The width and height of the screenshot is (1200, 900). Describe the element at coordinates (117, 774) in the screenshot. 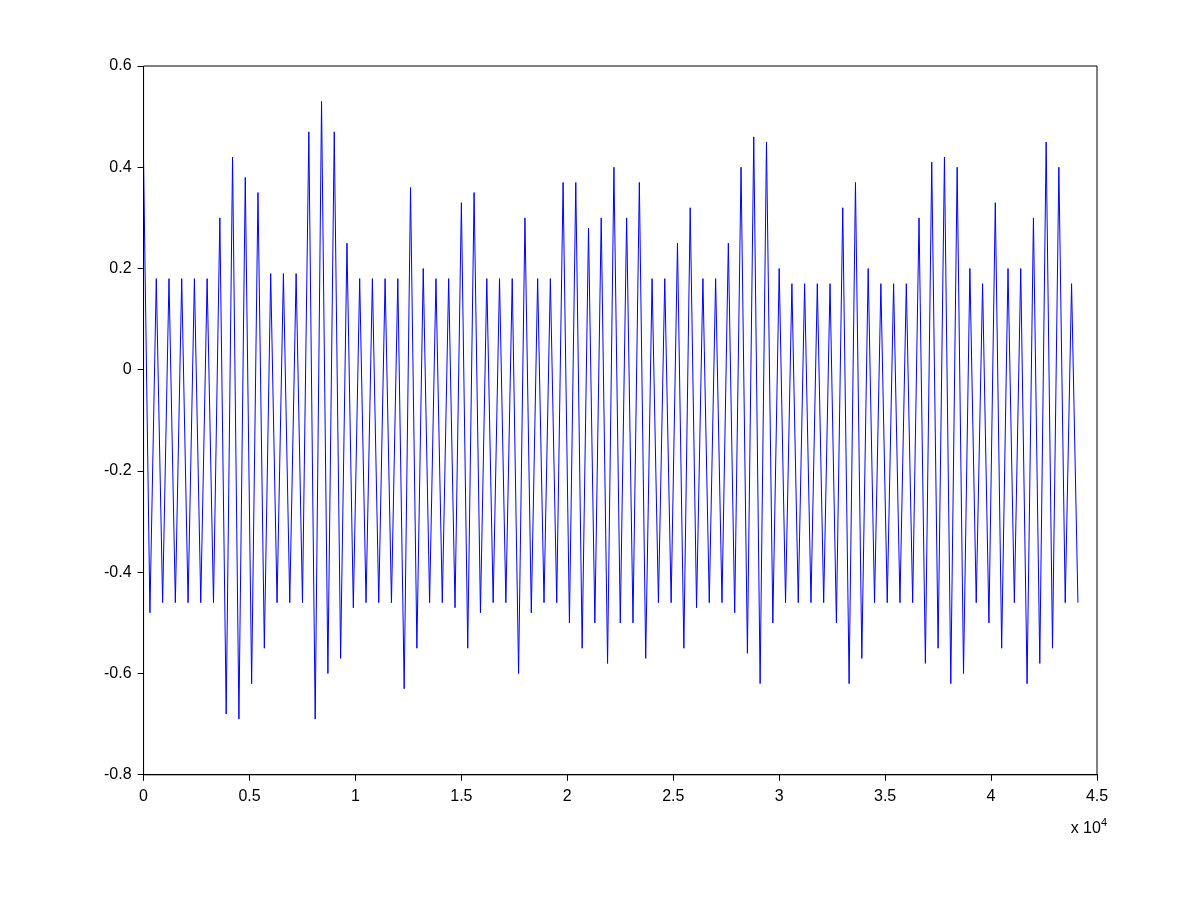

I see `y-tick-label: -0.8` at that location.